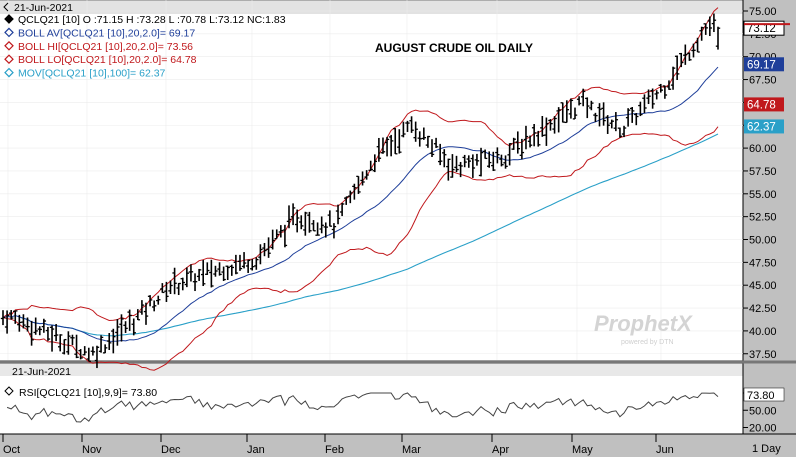 Image resolution: width=796 pixels, height=457 pixels. What do you see at coordinates (362, 407) in the screenshot?
I see `rsi-line` at bounding box center [362, 407].